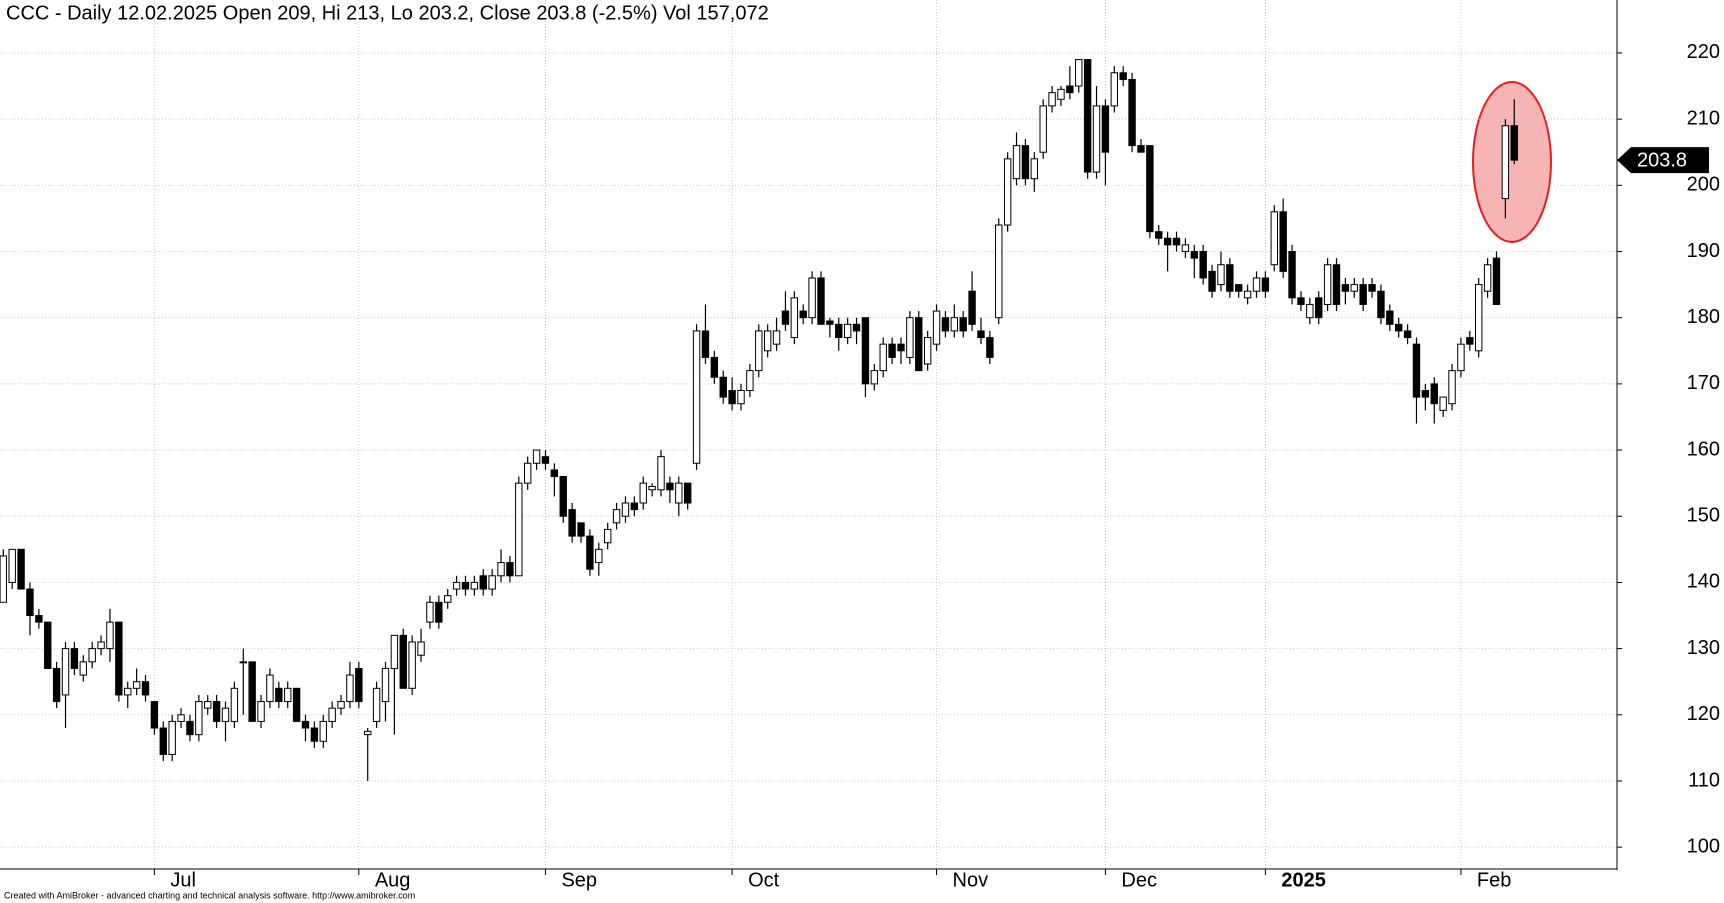 This screenshot has height=903, width=1724. Describe the element at coordinates (183, 880) in the screenshot. I see `x-tick-label: Jul` at that location.